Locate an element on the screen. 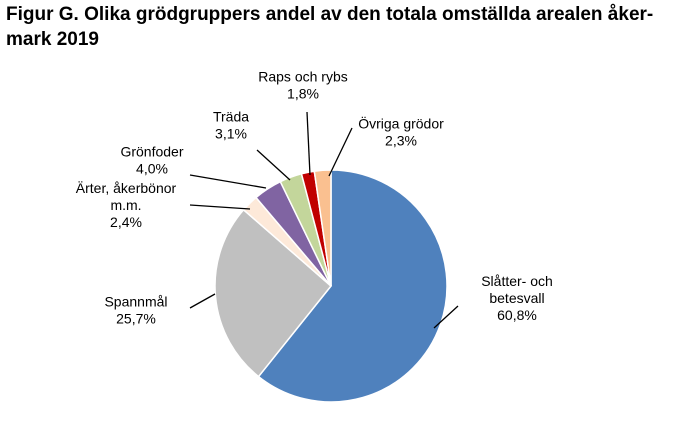  pie-slice-spannmal is located at coordinates (273, 293).